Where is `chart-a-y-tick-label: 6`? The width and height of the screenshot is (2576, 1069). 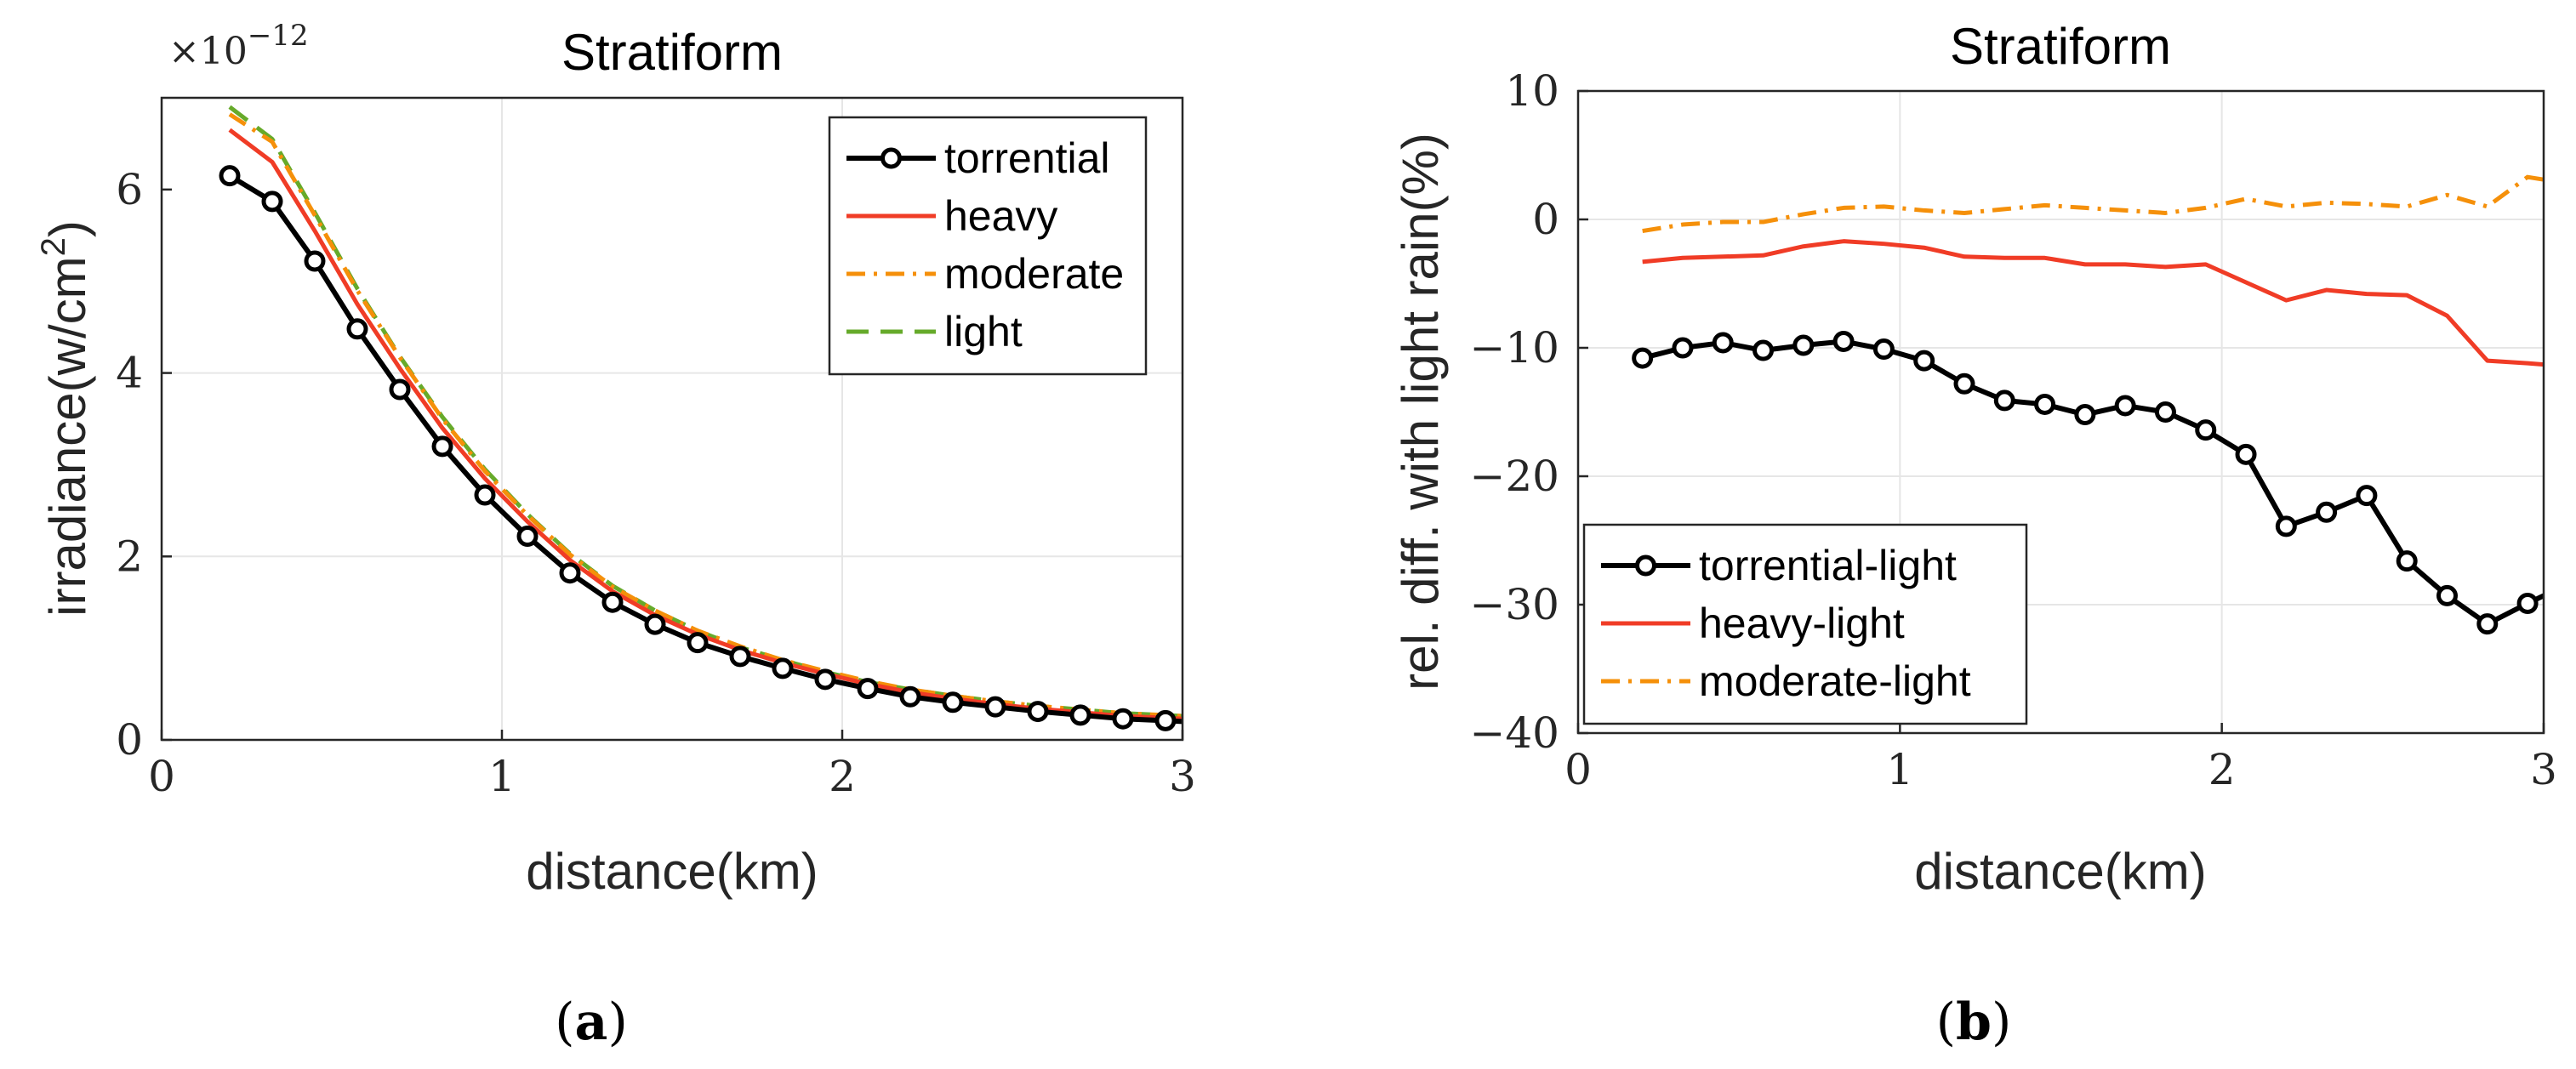 chart-a-y-tick-label: 6 is located at coordinates (129, 189).